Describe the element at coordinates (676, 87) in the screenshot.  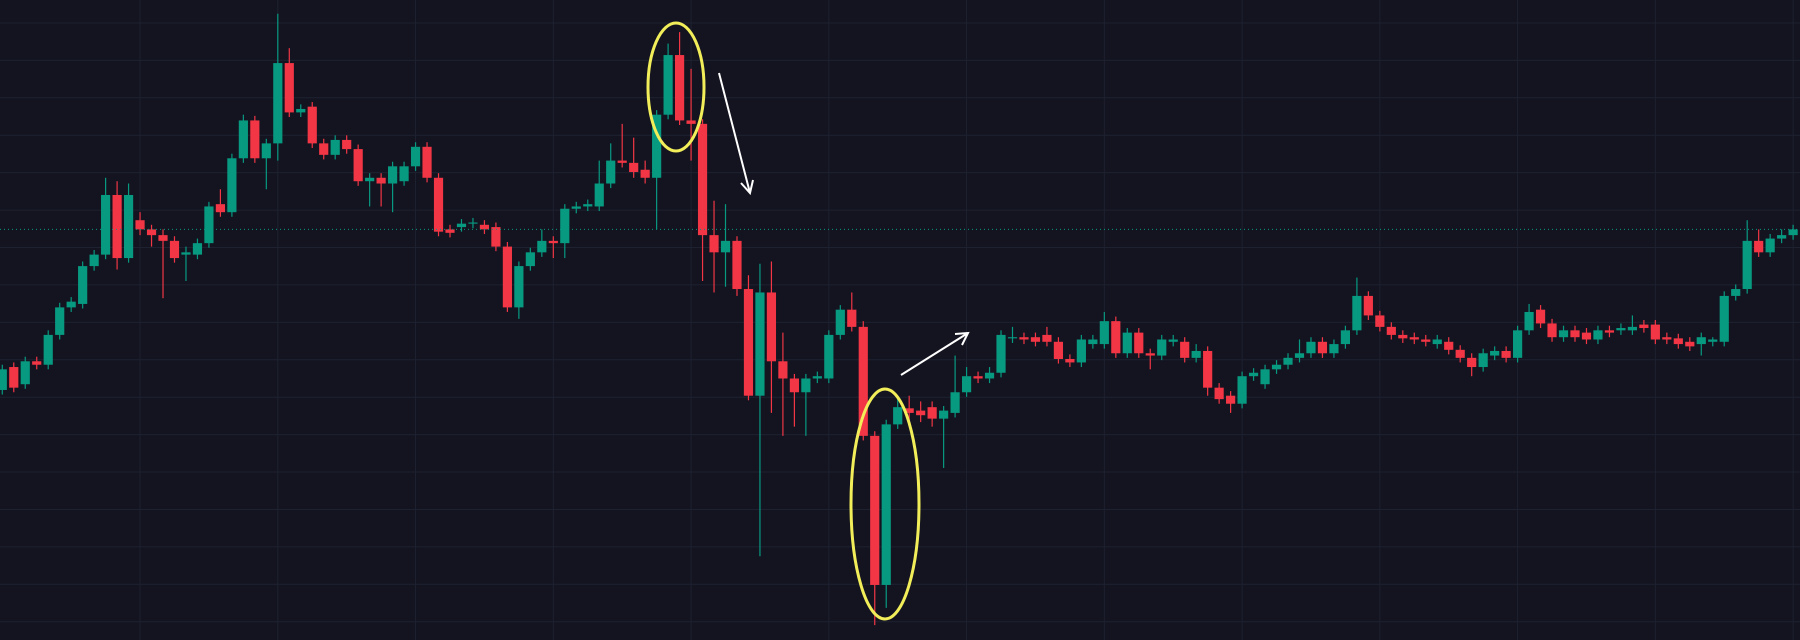
I see `highlight-ellipse` at that location.